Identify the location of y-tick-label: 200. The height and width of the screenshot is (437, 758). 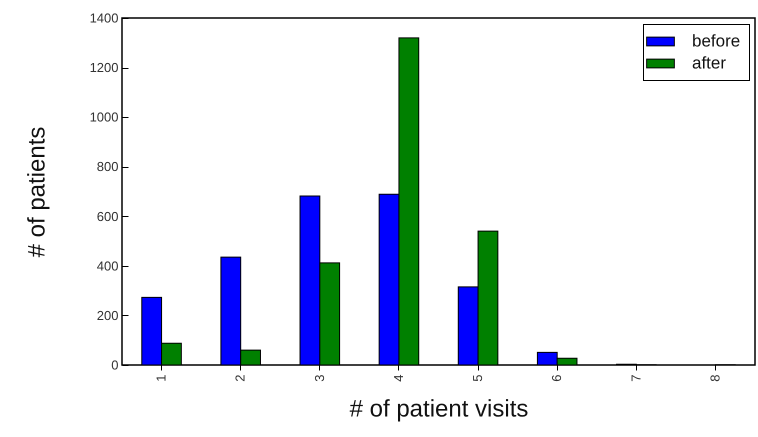
(107, 315).